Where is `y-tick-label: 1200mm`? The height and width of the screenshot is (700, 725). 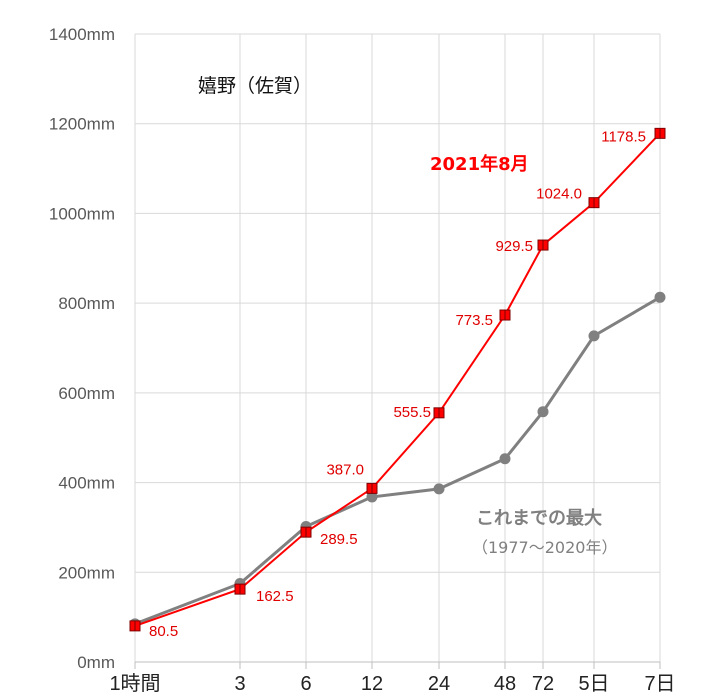 y-tick-label: 1200mm is located at coordinates (82, 124).